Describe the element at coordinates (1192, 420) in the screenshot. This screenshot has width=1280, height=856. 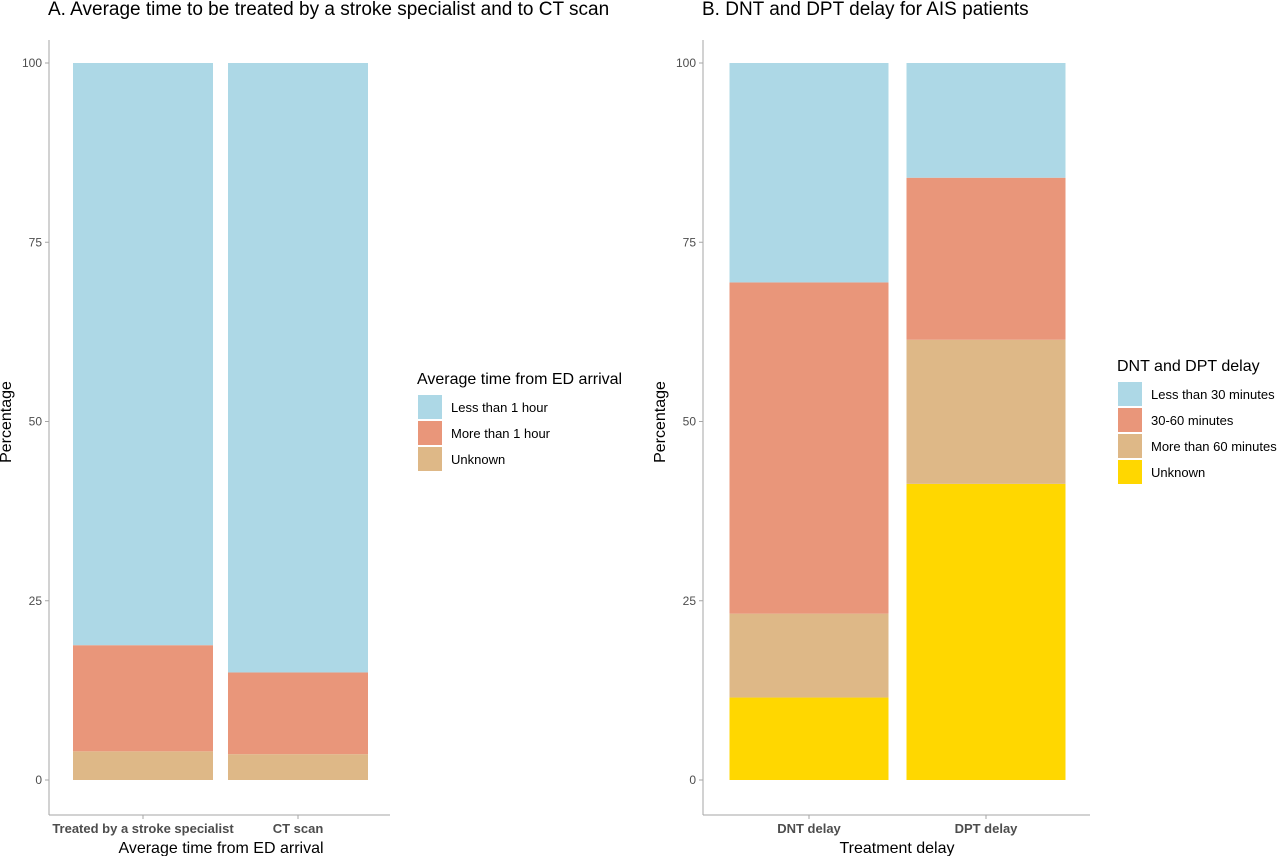
I see `legend-label: 30-60 minutes` at that location.